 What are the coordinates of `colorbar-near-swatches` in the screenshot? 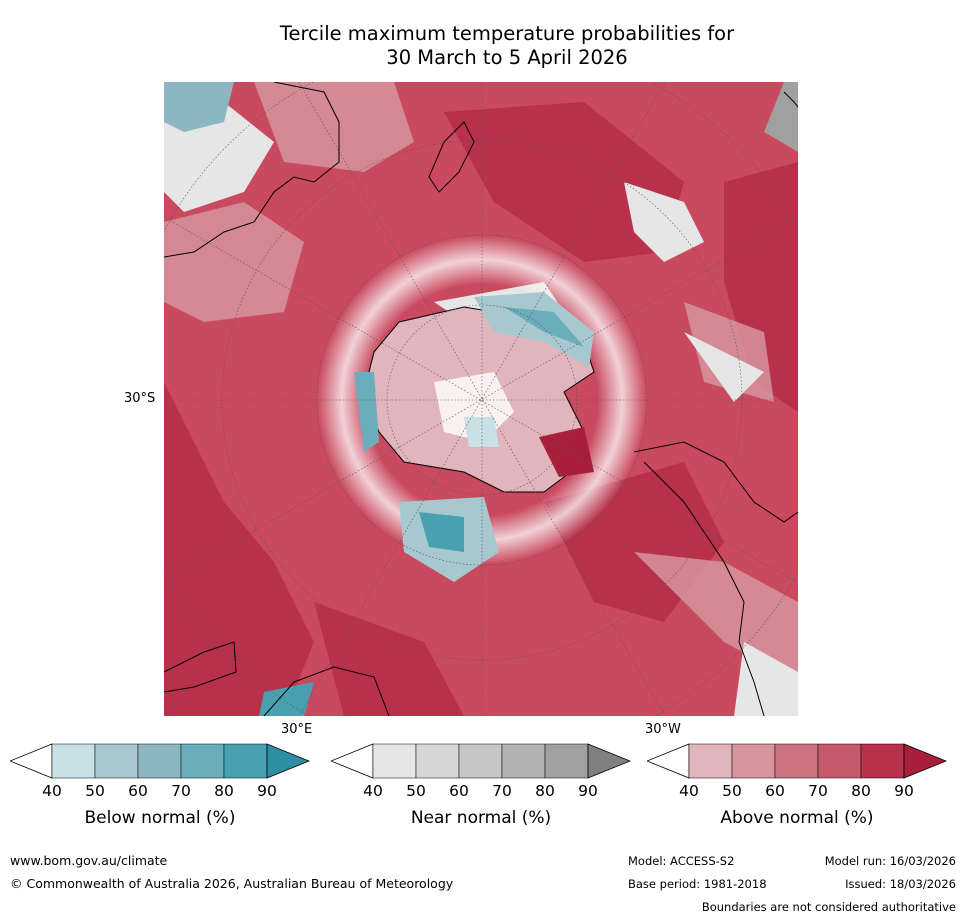 It's located at (480, 761).